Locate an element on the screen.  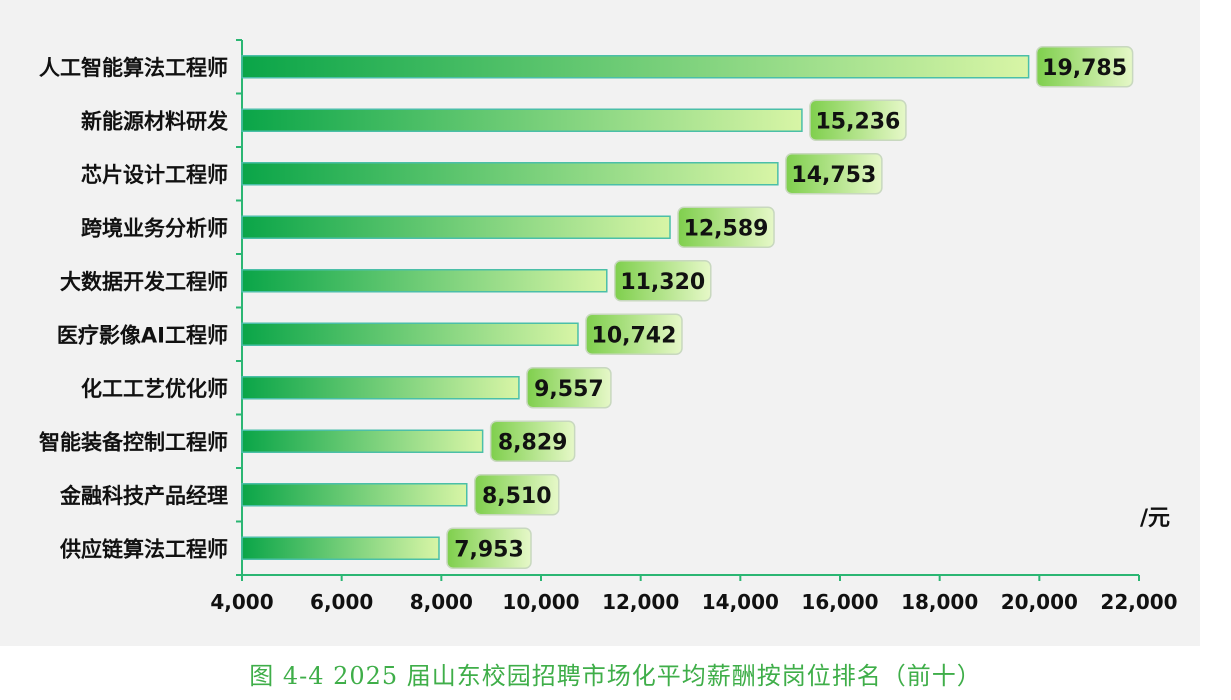
value-label: 11,320 is located at coordinates (662, 282).